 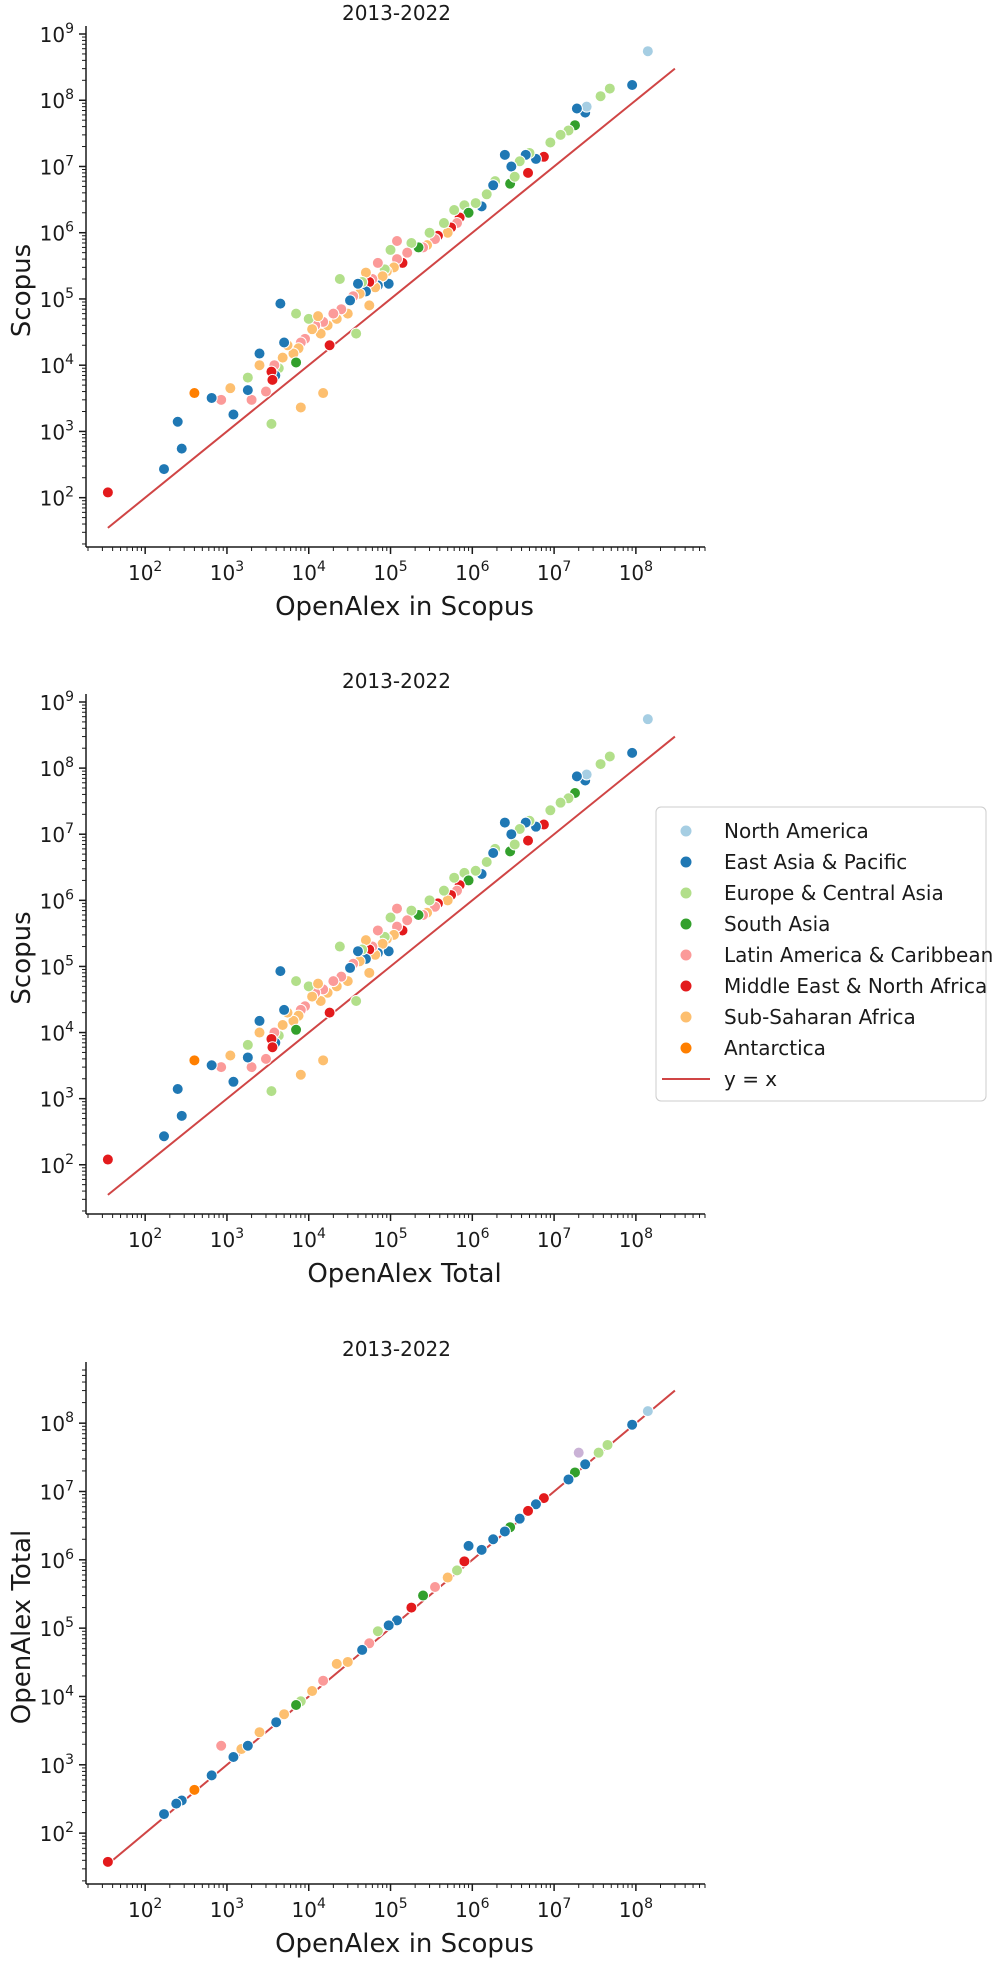 What do you see at coordinates (57, 1423) in the screenshot?
I see `y-tick-label: 10⁸` at bounding box center [57, 1423].